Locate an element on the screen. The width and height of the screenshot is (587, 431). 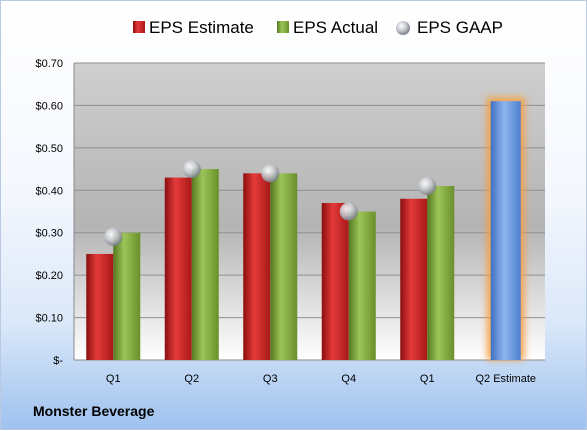
y-tick-label: $0.40 is located at coordinates (49, 191).